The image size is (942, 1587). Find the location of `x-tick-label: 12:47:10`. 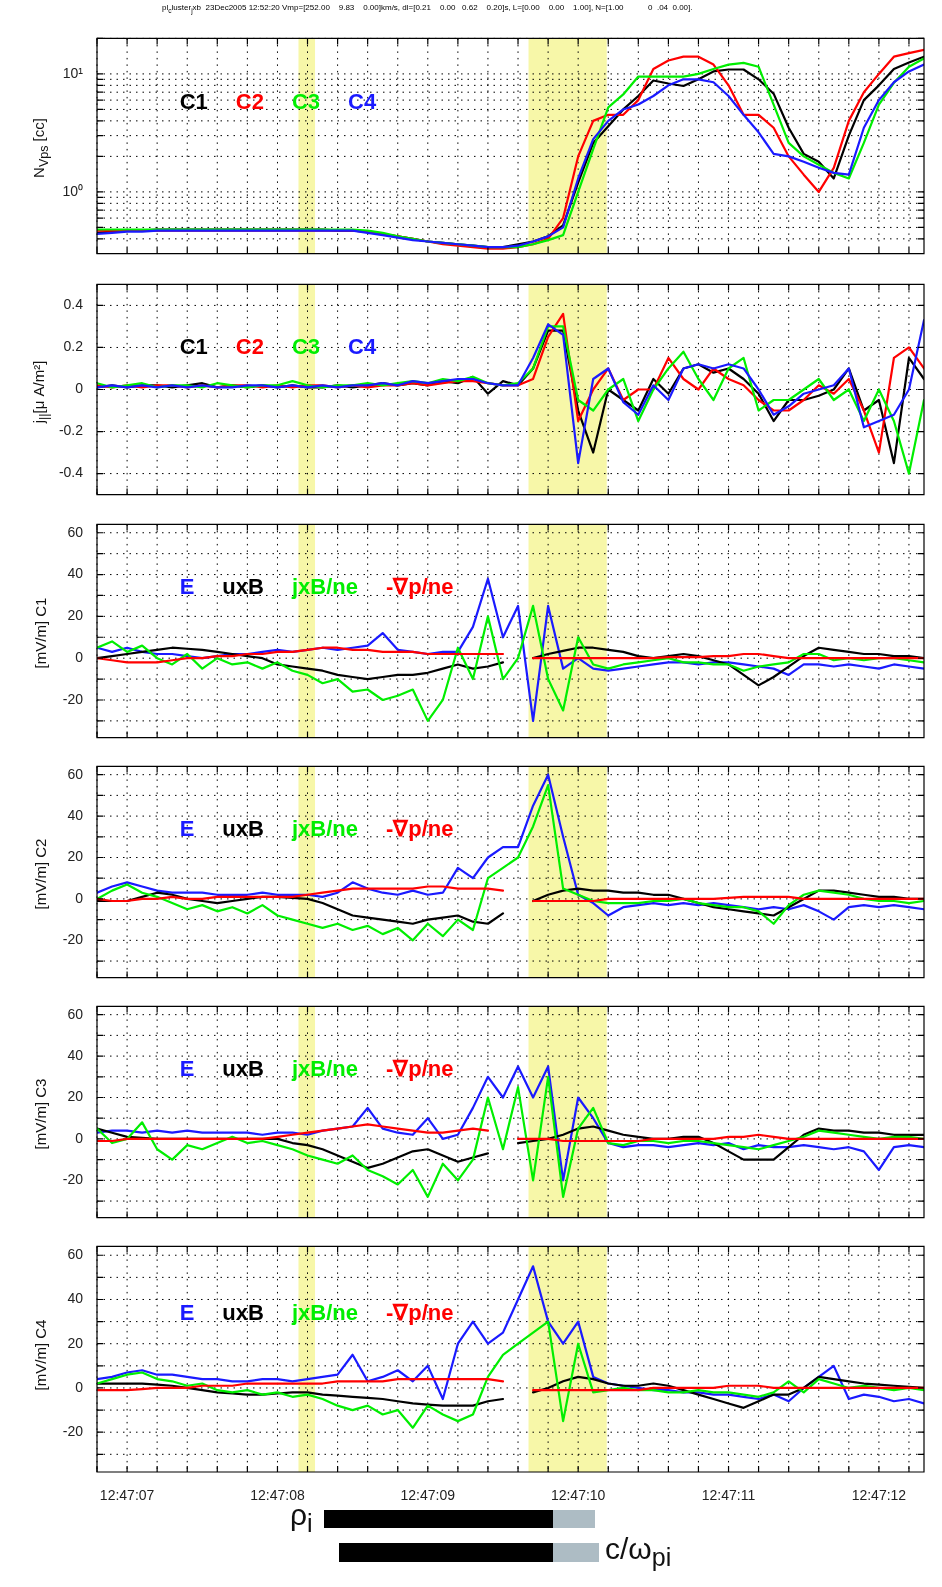

x-tick-label: 12:47:10 is located at coordinates (578, 1495).